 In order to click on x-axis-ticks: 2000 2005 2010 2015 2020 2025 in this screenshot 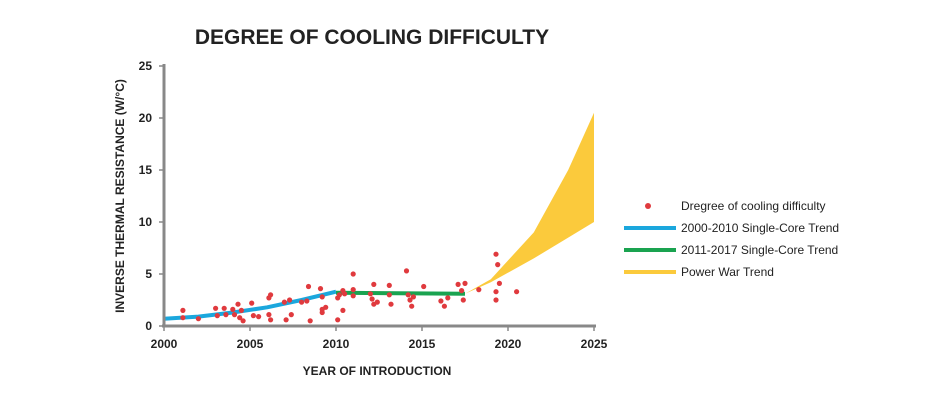, I will do `click(379, 338)`.